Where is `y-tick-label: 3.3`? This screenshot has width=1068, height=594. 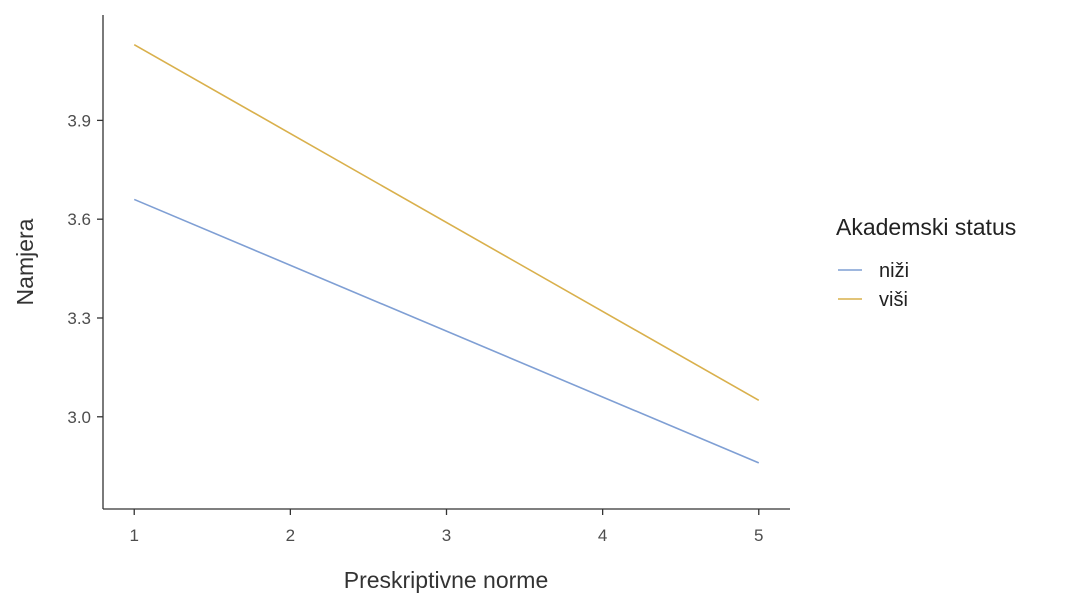
y-tick-label: 3.3 is located at coordinates (79, 318).